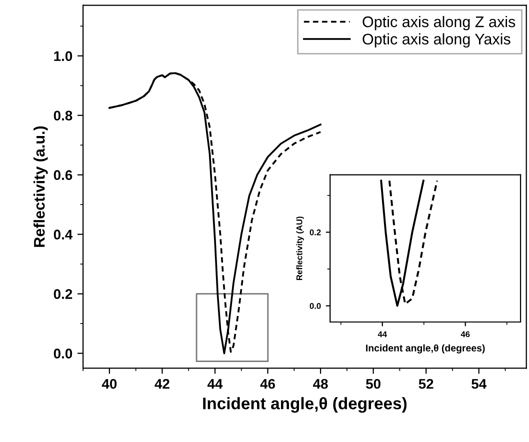 This screenshot has height=442, width=529. What do you see at coordinates (320, 383) in the screenshot?
I see `x-tick-label: 48` at bounding box center [320, 383].